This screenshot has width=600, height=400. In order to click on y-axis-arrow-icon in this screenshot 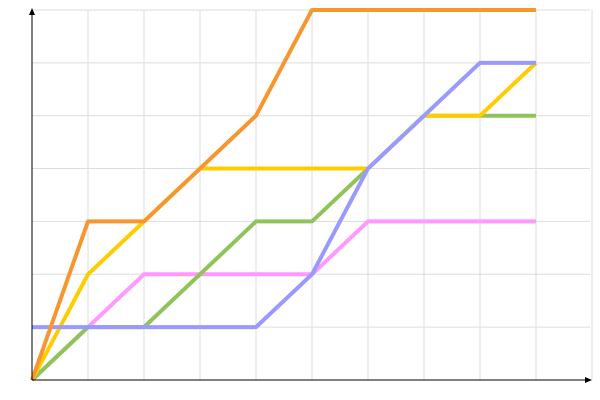, I will do `click(32, 11)`.